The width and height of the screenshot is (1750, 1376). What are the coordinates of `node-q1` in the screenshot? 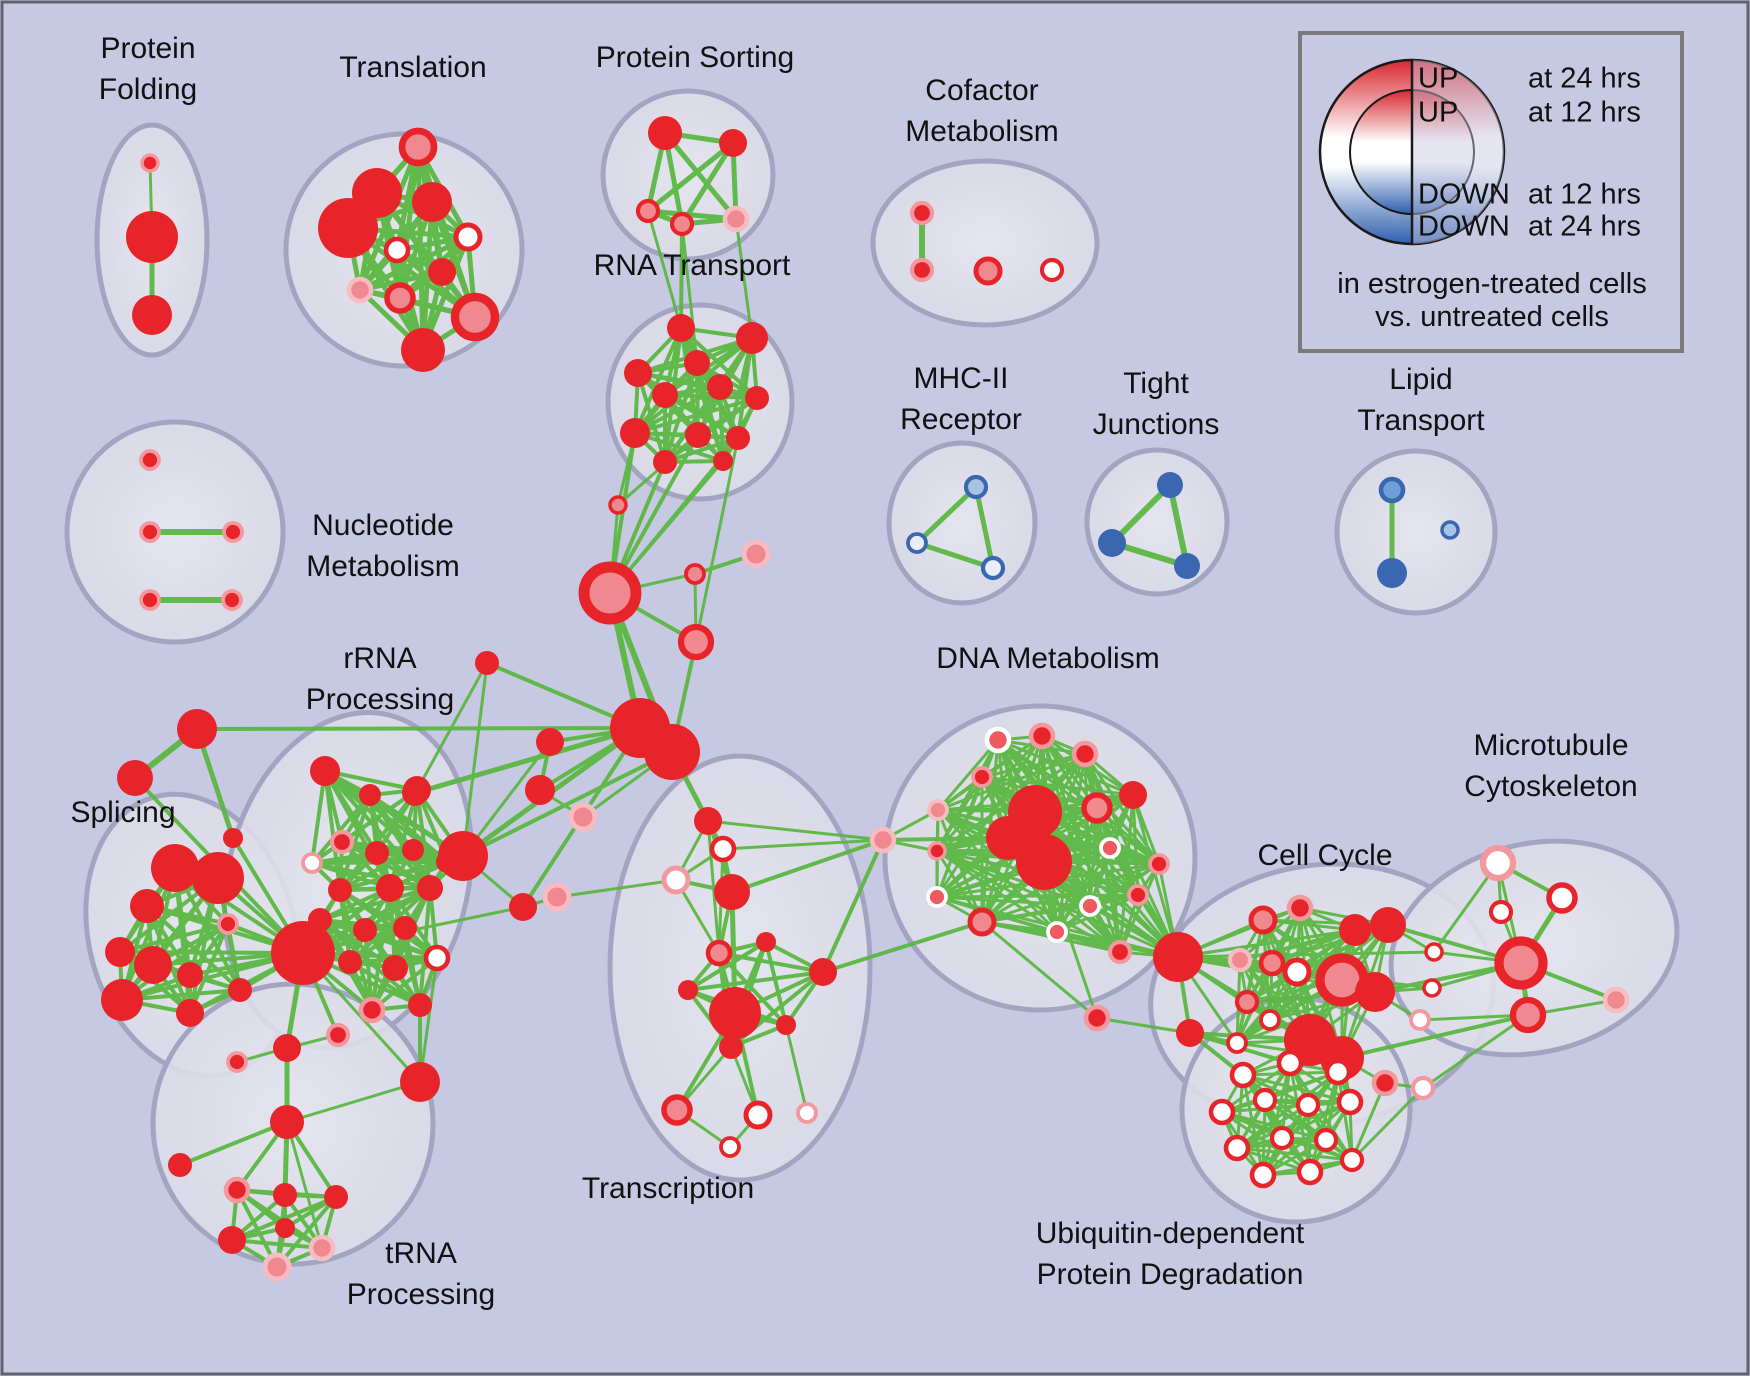 It's located at (487, 663).